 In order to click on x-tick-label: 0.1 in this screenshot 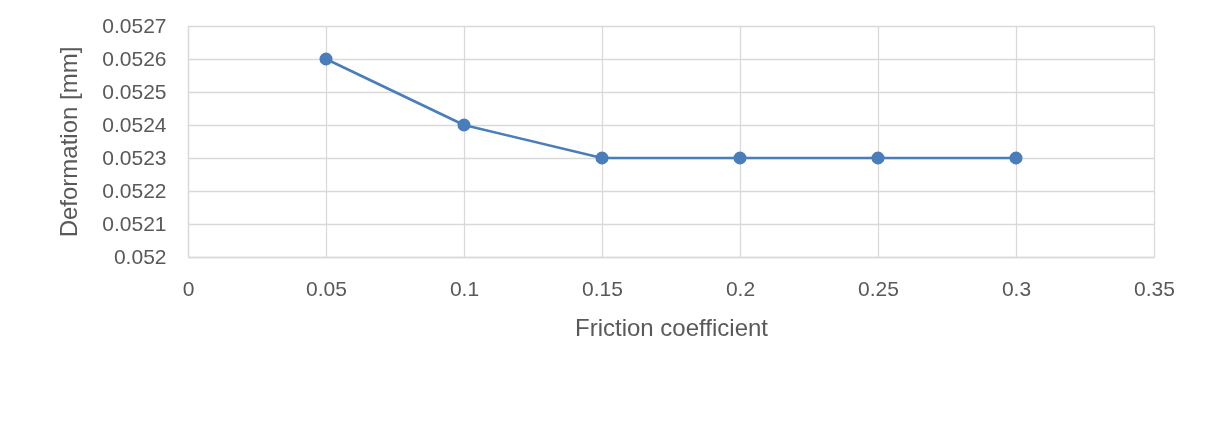, I will do `click(464, 288)`.